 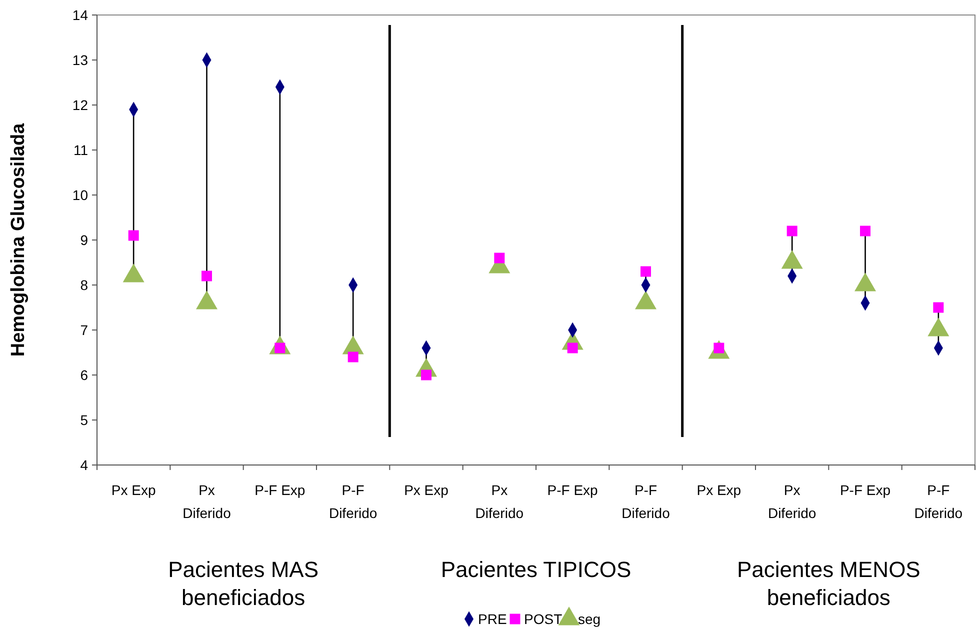 What do you see at coordinates (536, 569) in the screenshot?
I see `text: Pacientes TIPICOS` at bounding box center [536, 569].